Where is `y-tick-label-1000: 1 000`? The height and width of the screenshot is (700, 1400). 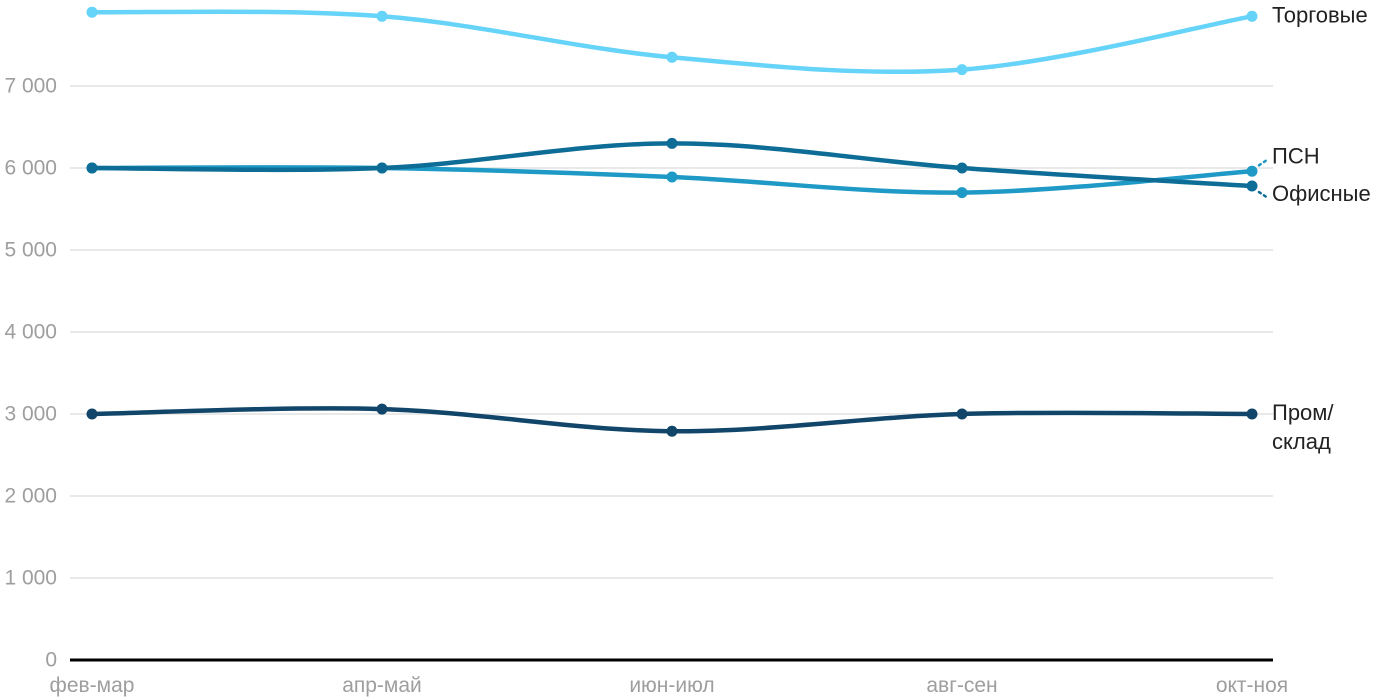 y-tick-label-1000: 1 000 is located at coordinates (30, 578).